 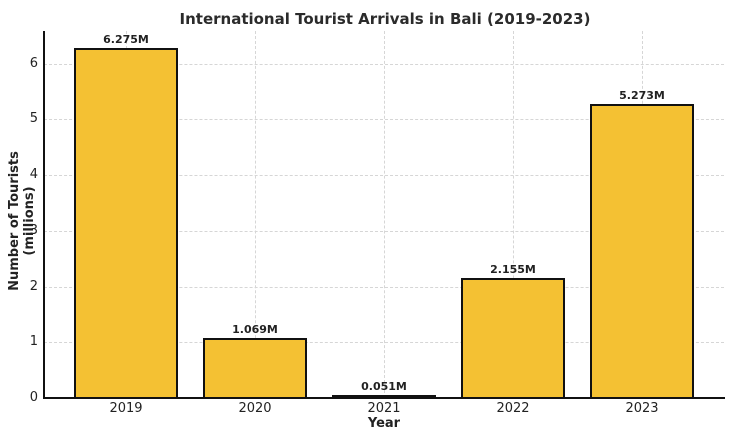 I want to click on x-tick-2021: 2021, so click(x=384, y=408).